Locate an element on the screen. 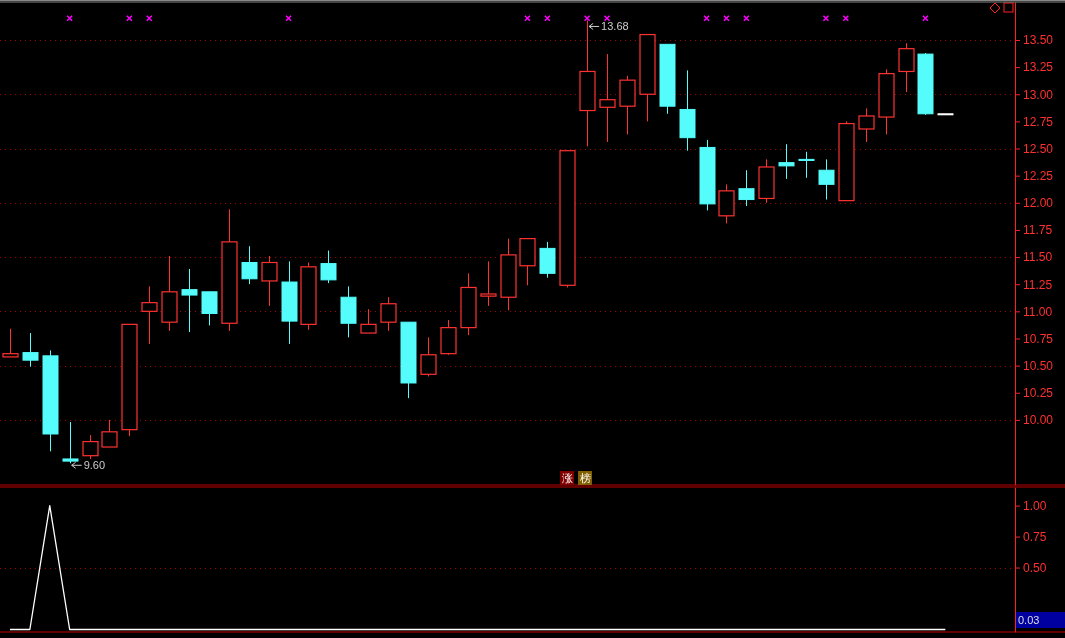  y-tick-label: 12.50 is located at coordinates (1038, 148).